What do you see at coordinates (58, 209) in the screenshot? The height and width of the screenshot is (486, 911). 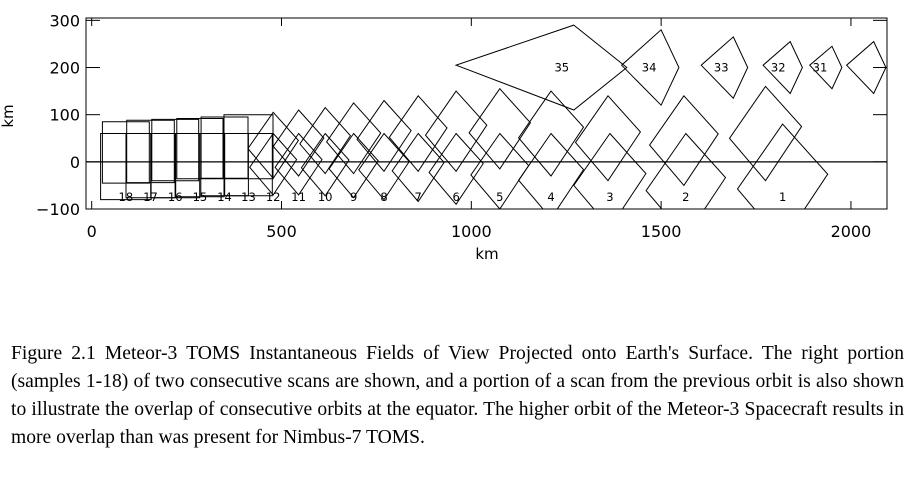 I see `y-tick-label--100: −100` at bounding box center [58, 209].